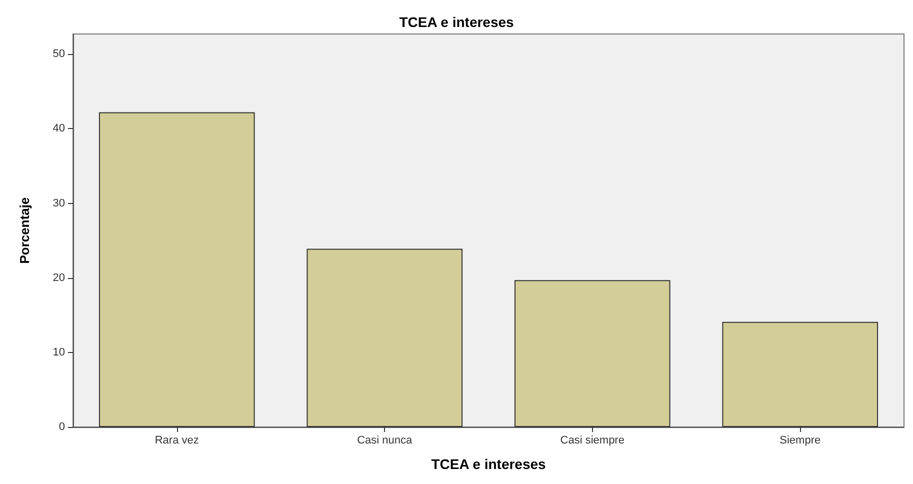 Image resolution: width=913 pixels, height=484 pixels. Describe the element at coordinates (592, 440) in the screenshot. I see `x-tick-label: Casi siempre` at that location.